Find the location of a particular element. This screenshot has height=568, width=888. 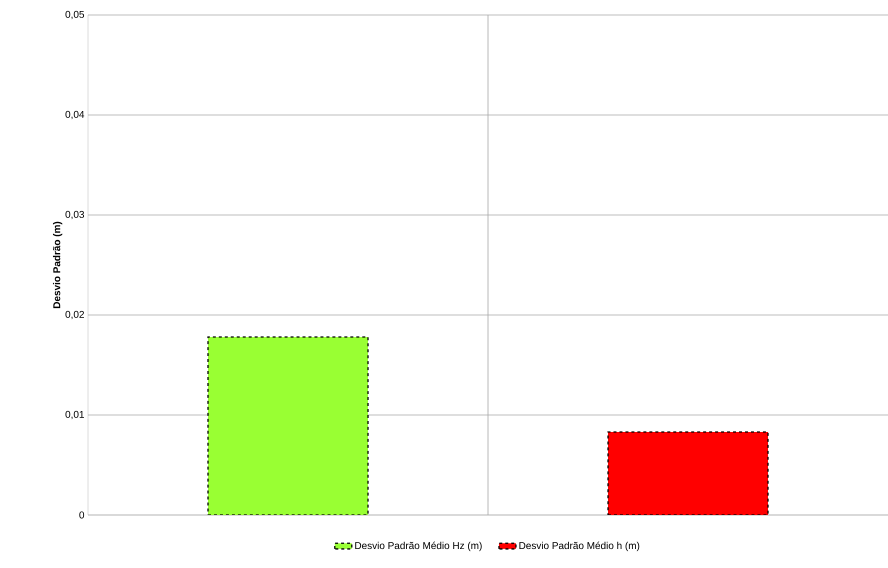

y-axis-title: Desvio Padrão (m) is located at coordinates (57, 265).